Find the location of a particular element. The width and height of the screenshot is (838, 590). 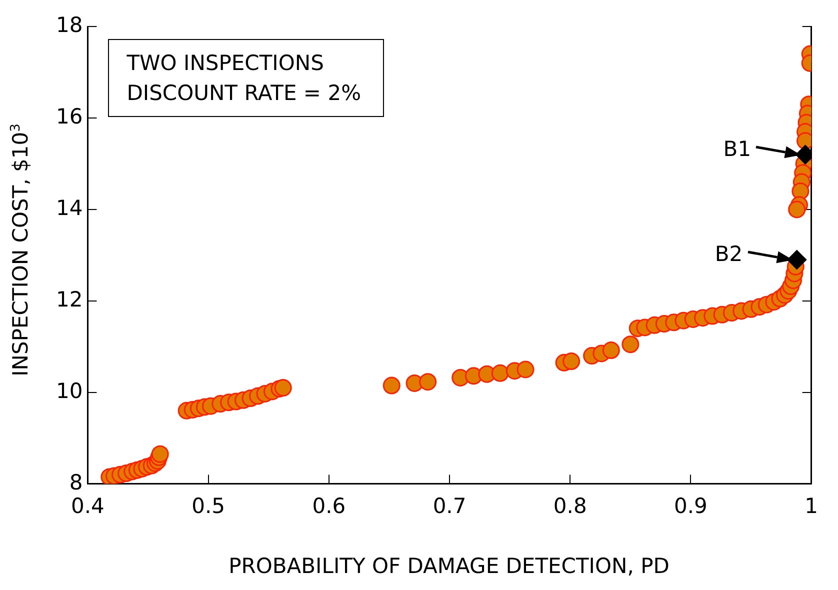

y-tick-label: 18 is located at coordinates (69, 25).